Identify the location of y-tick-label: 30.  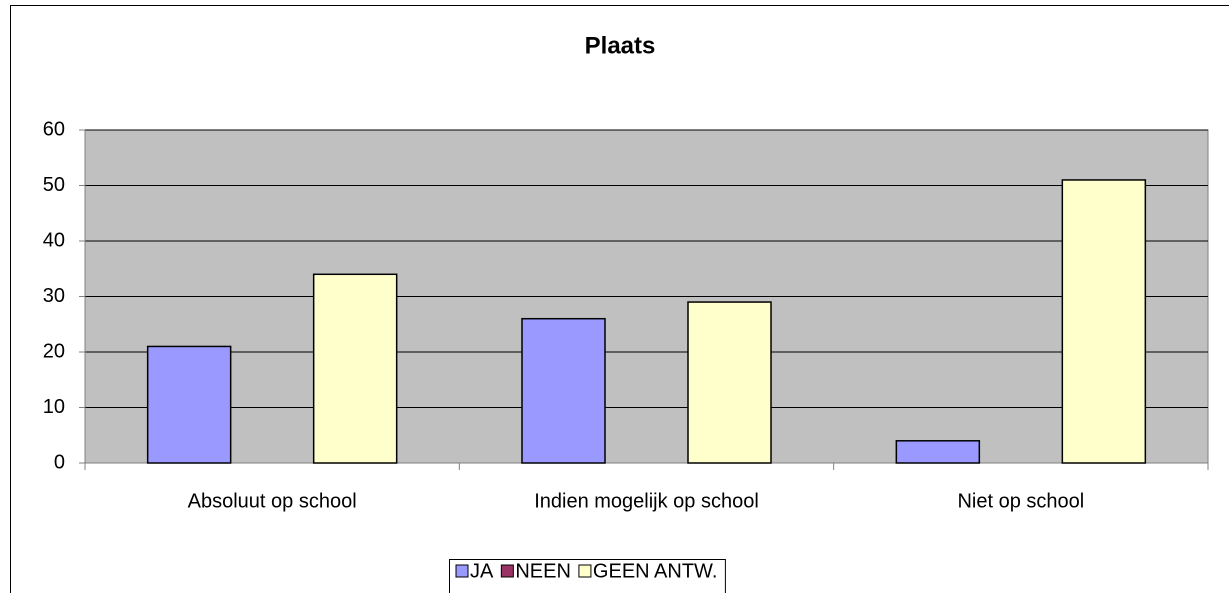
(54, 296).